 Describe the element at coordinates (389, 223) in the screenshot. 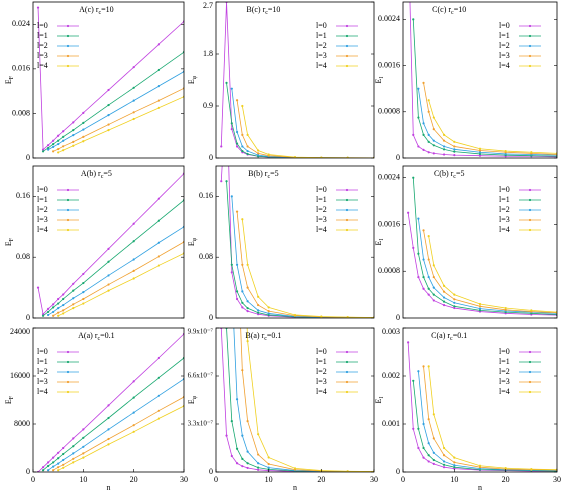

I see `y-tick-label: 0.0016` at that location.